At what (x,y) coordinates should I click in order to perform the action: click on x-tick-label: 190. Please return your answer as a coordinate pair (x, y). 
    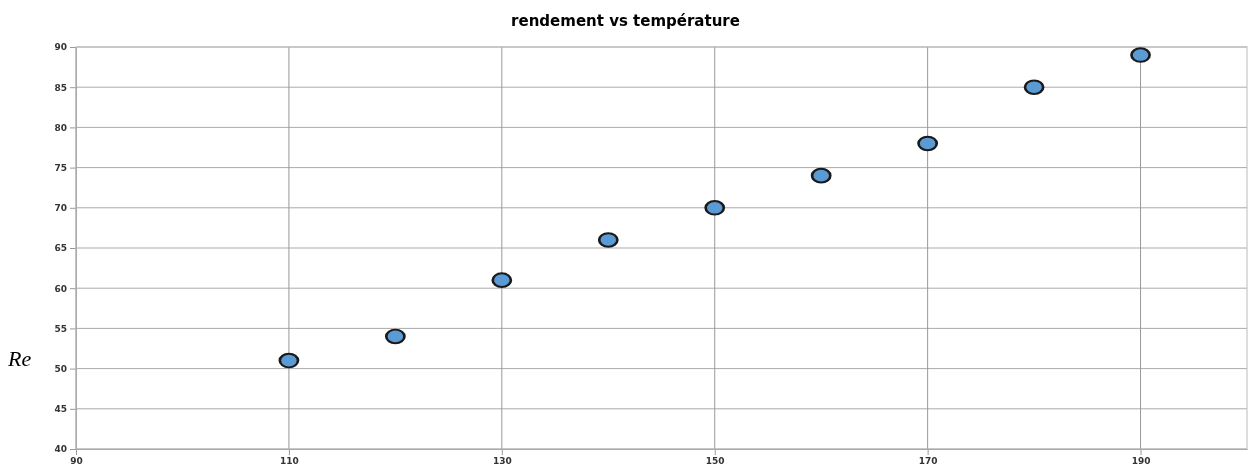
    Looking at the image, I should click on (1141, 461).